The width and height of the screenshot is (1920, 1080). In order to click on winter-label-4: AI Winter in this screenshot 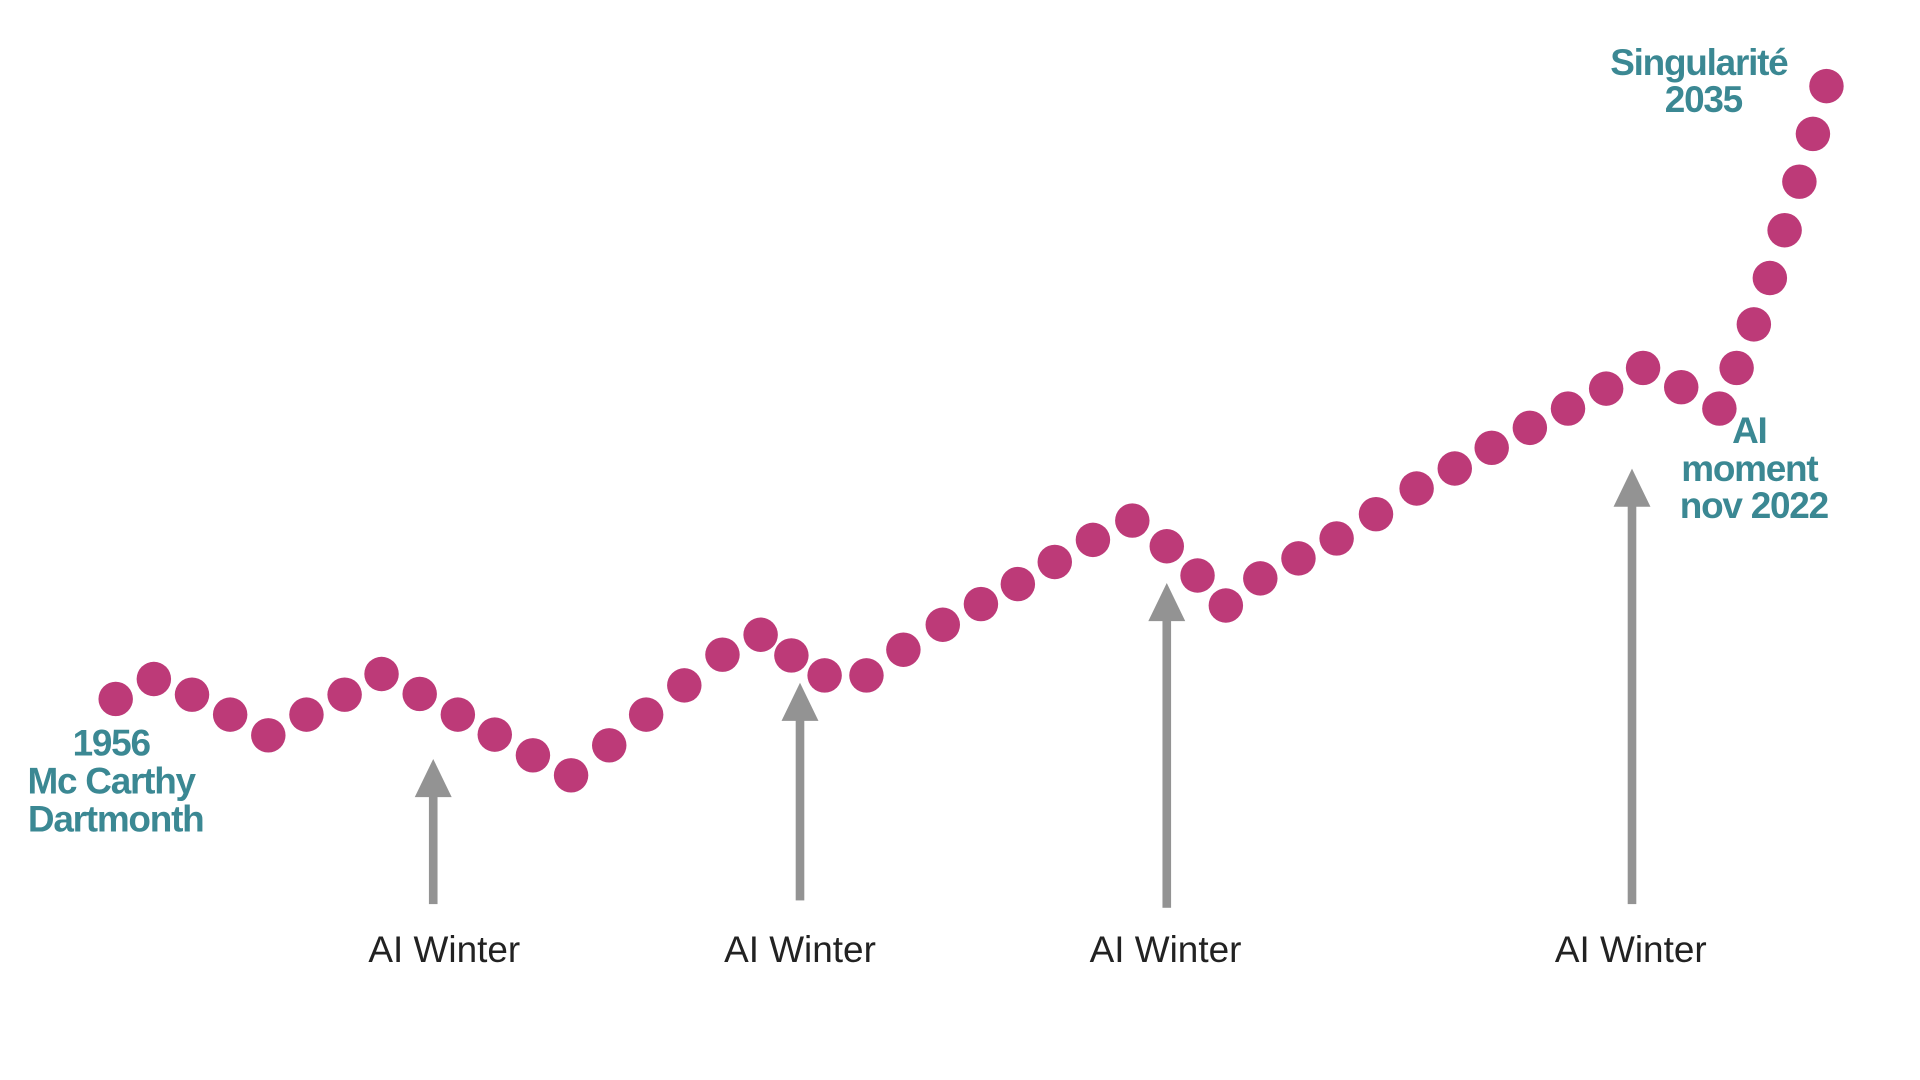, I will do `click(1631, 949)`.